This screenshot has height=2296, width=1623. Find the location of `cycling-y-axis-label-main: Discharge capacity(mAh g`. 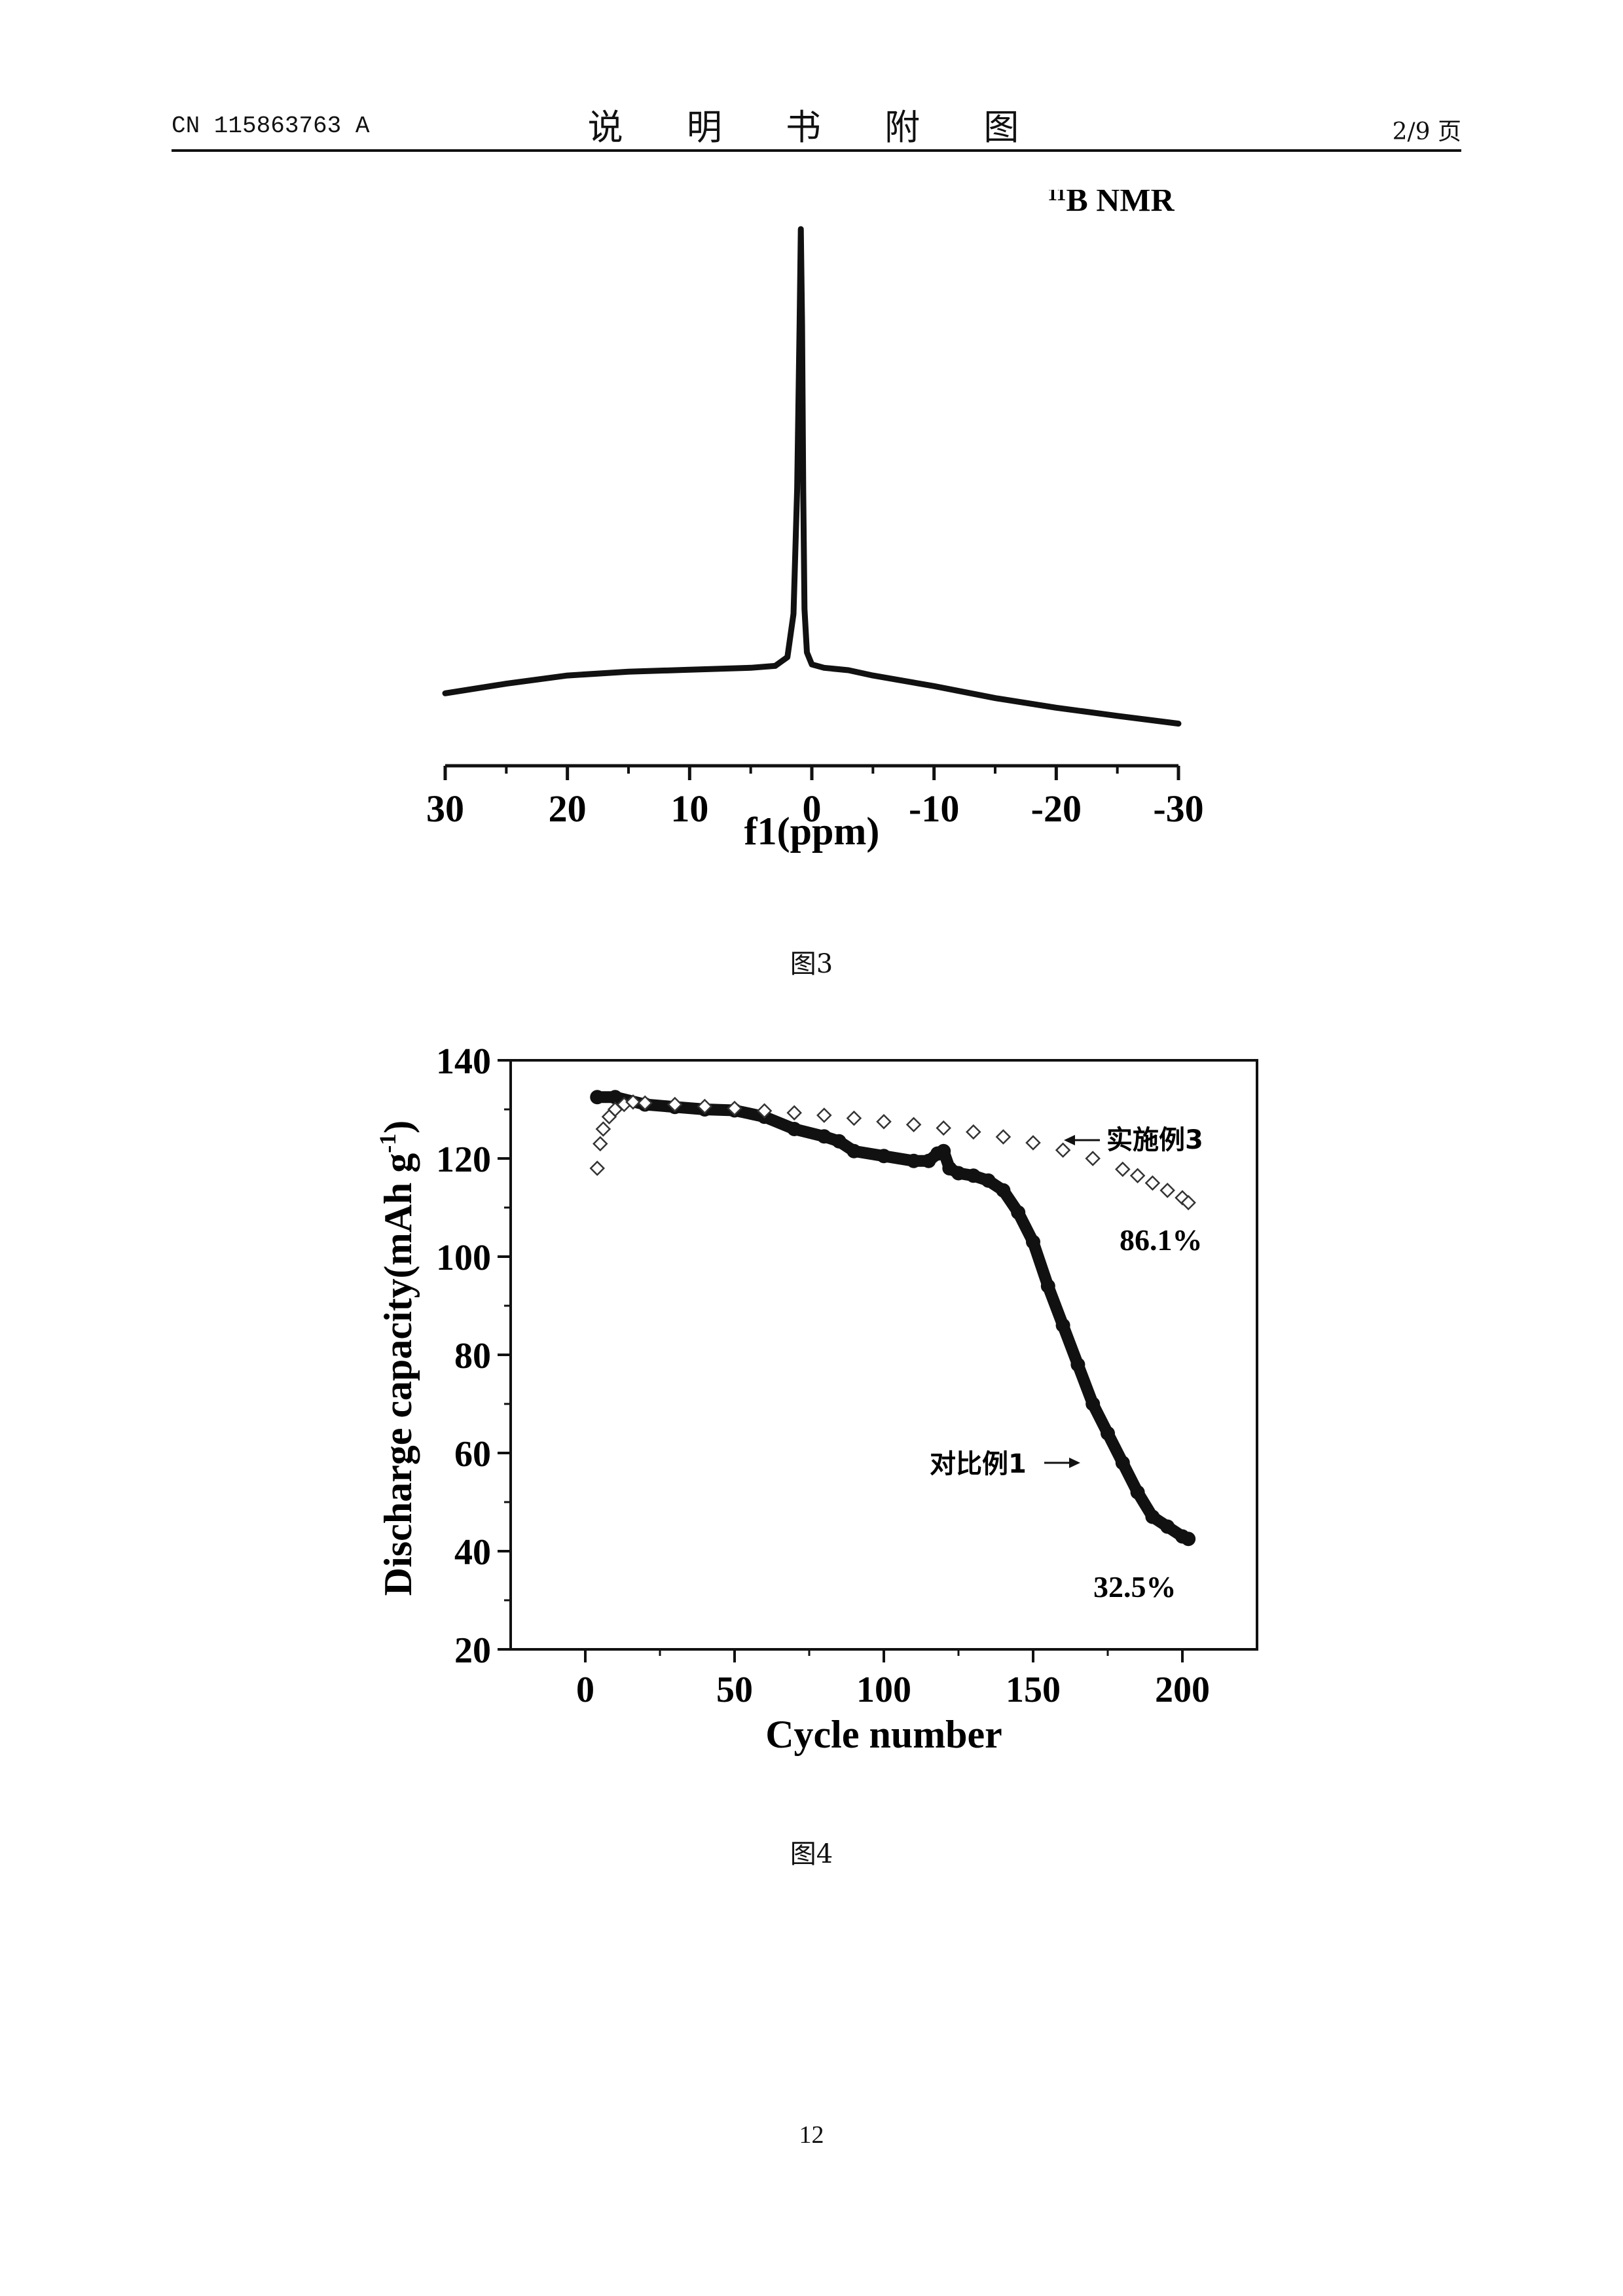

cycling-y-axis-label-main: Discharge capacity(mAh g is located at coordinates (398, 1374).